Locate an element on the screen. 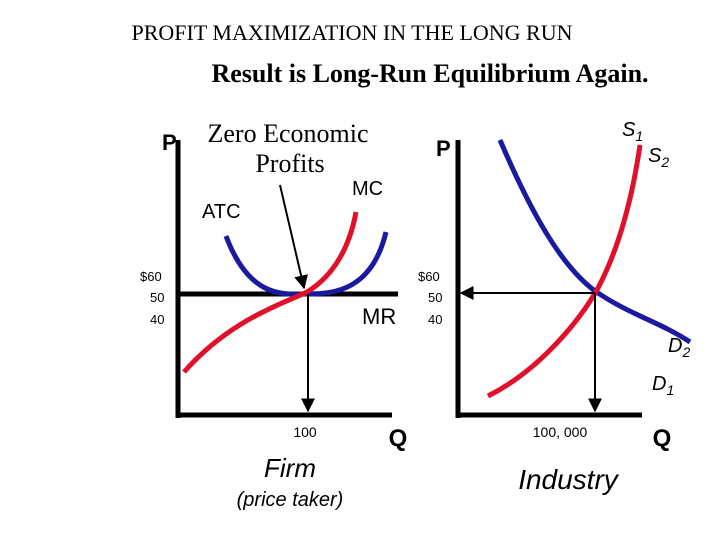 The image size is (720, 540). s1-label: S1 is located at coordinates (632, 131).